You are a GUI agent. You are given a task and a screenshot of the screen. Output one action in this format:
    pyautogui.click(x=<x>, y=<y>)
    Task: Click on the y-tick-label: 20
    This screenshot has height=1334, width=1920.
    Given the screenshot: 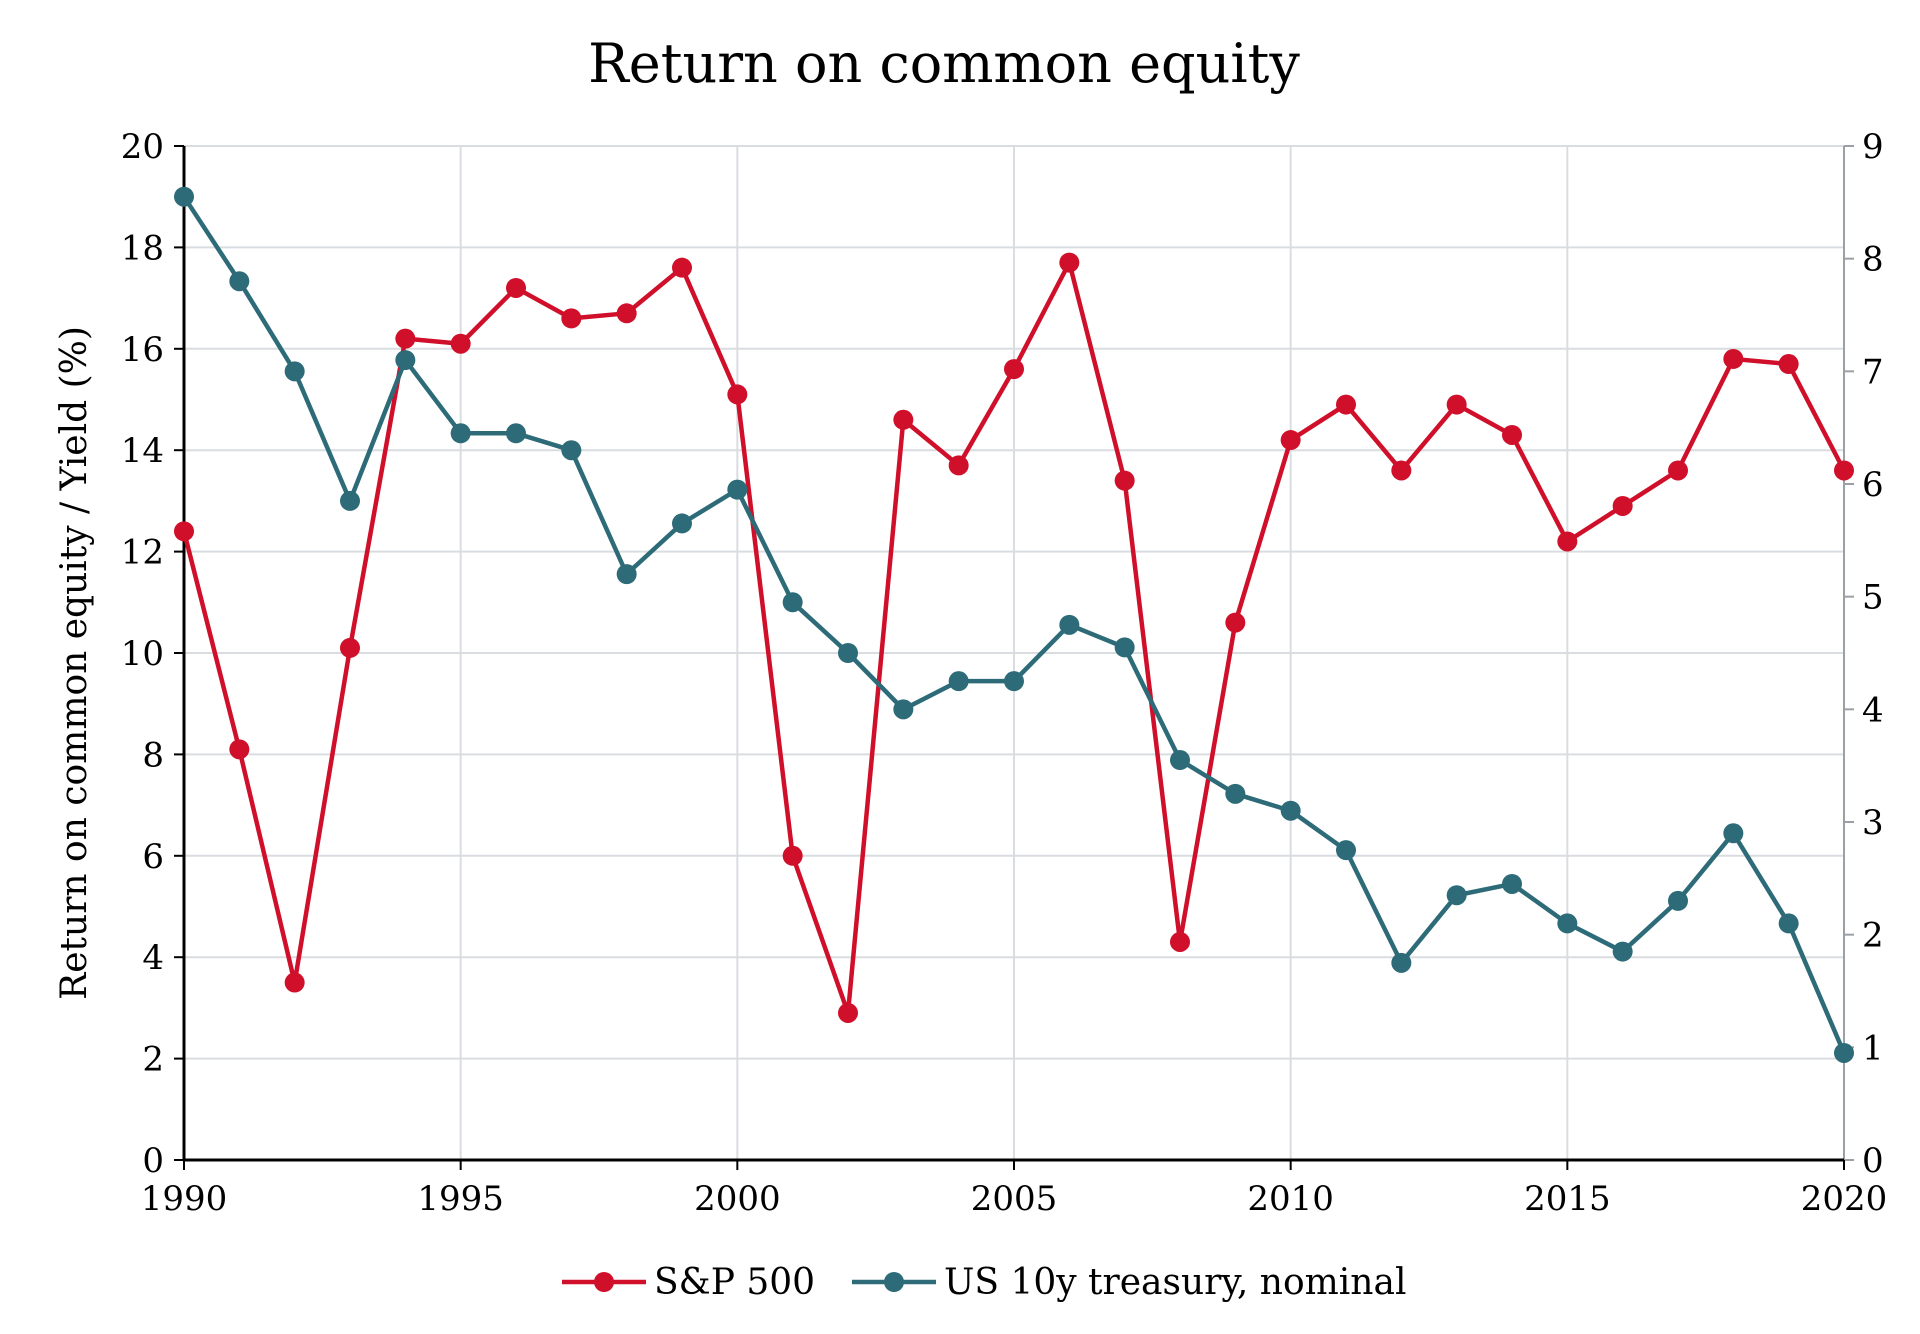 What is the action you would take?
    pyautogui.click(x=142, y=147)
    